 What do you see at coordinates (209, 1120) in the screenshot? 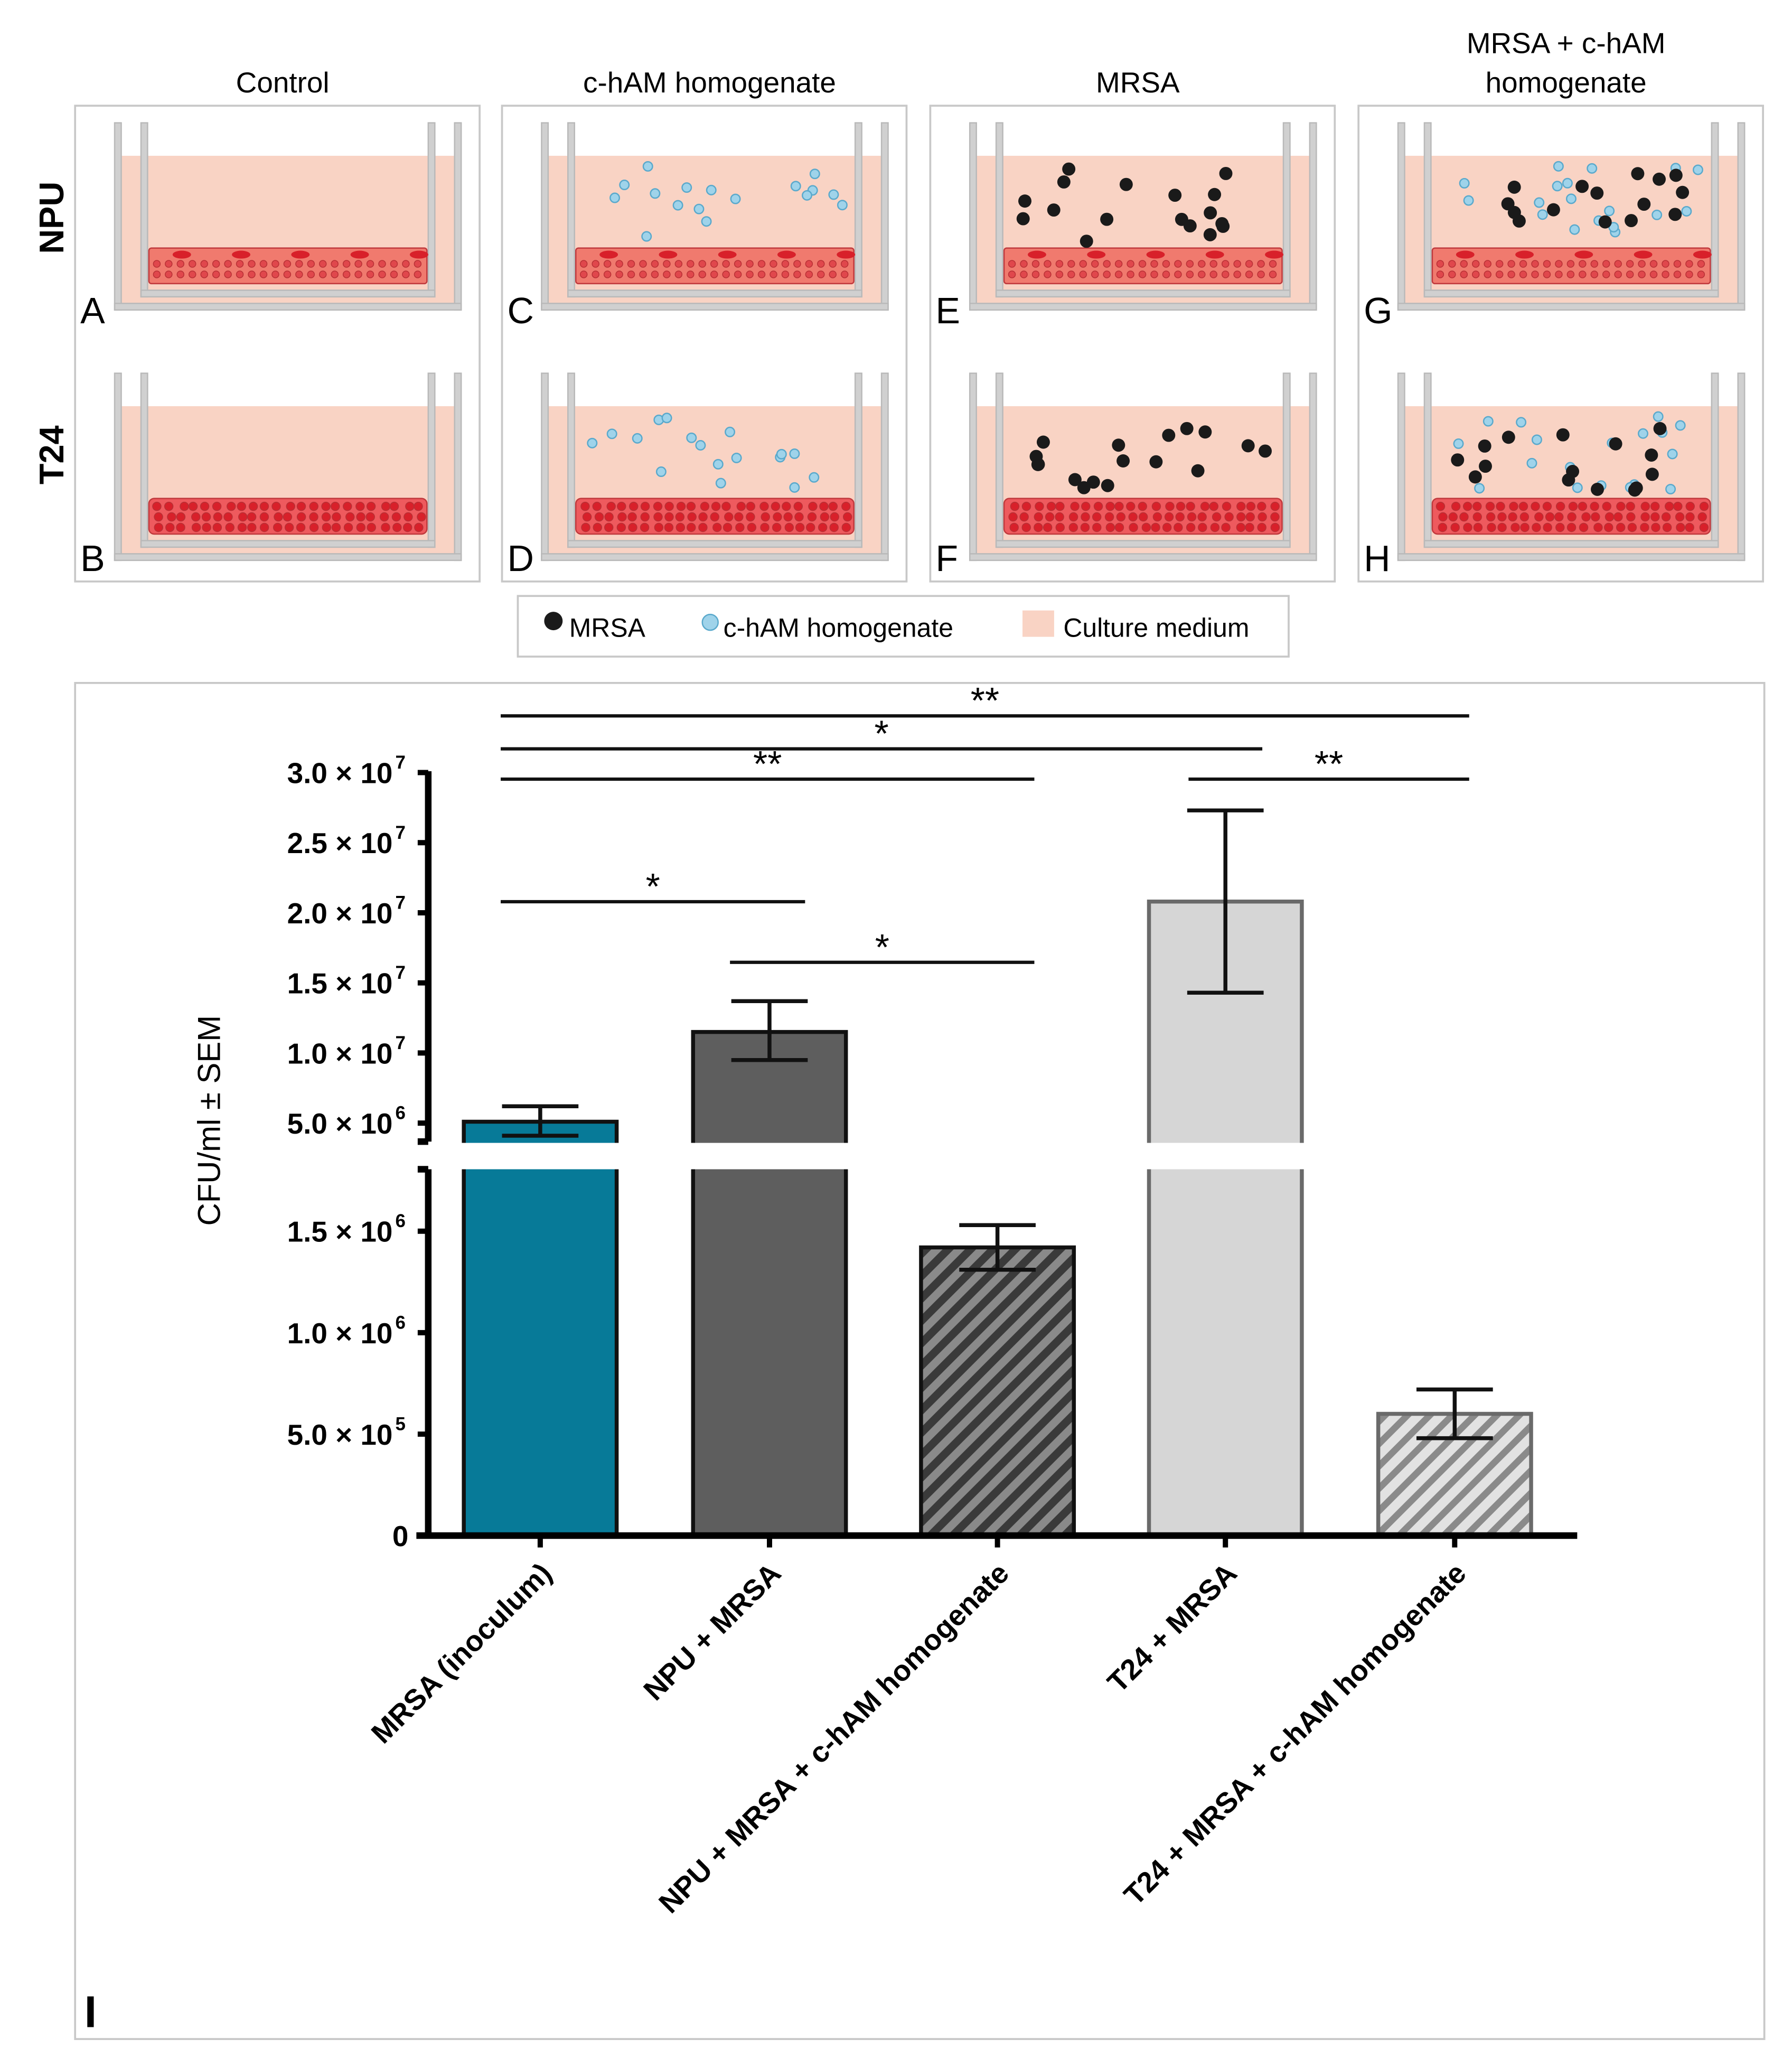
I see `y-axis-label: CFU/ml ± SEM` at bounding box center [209, 1120].